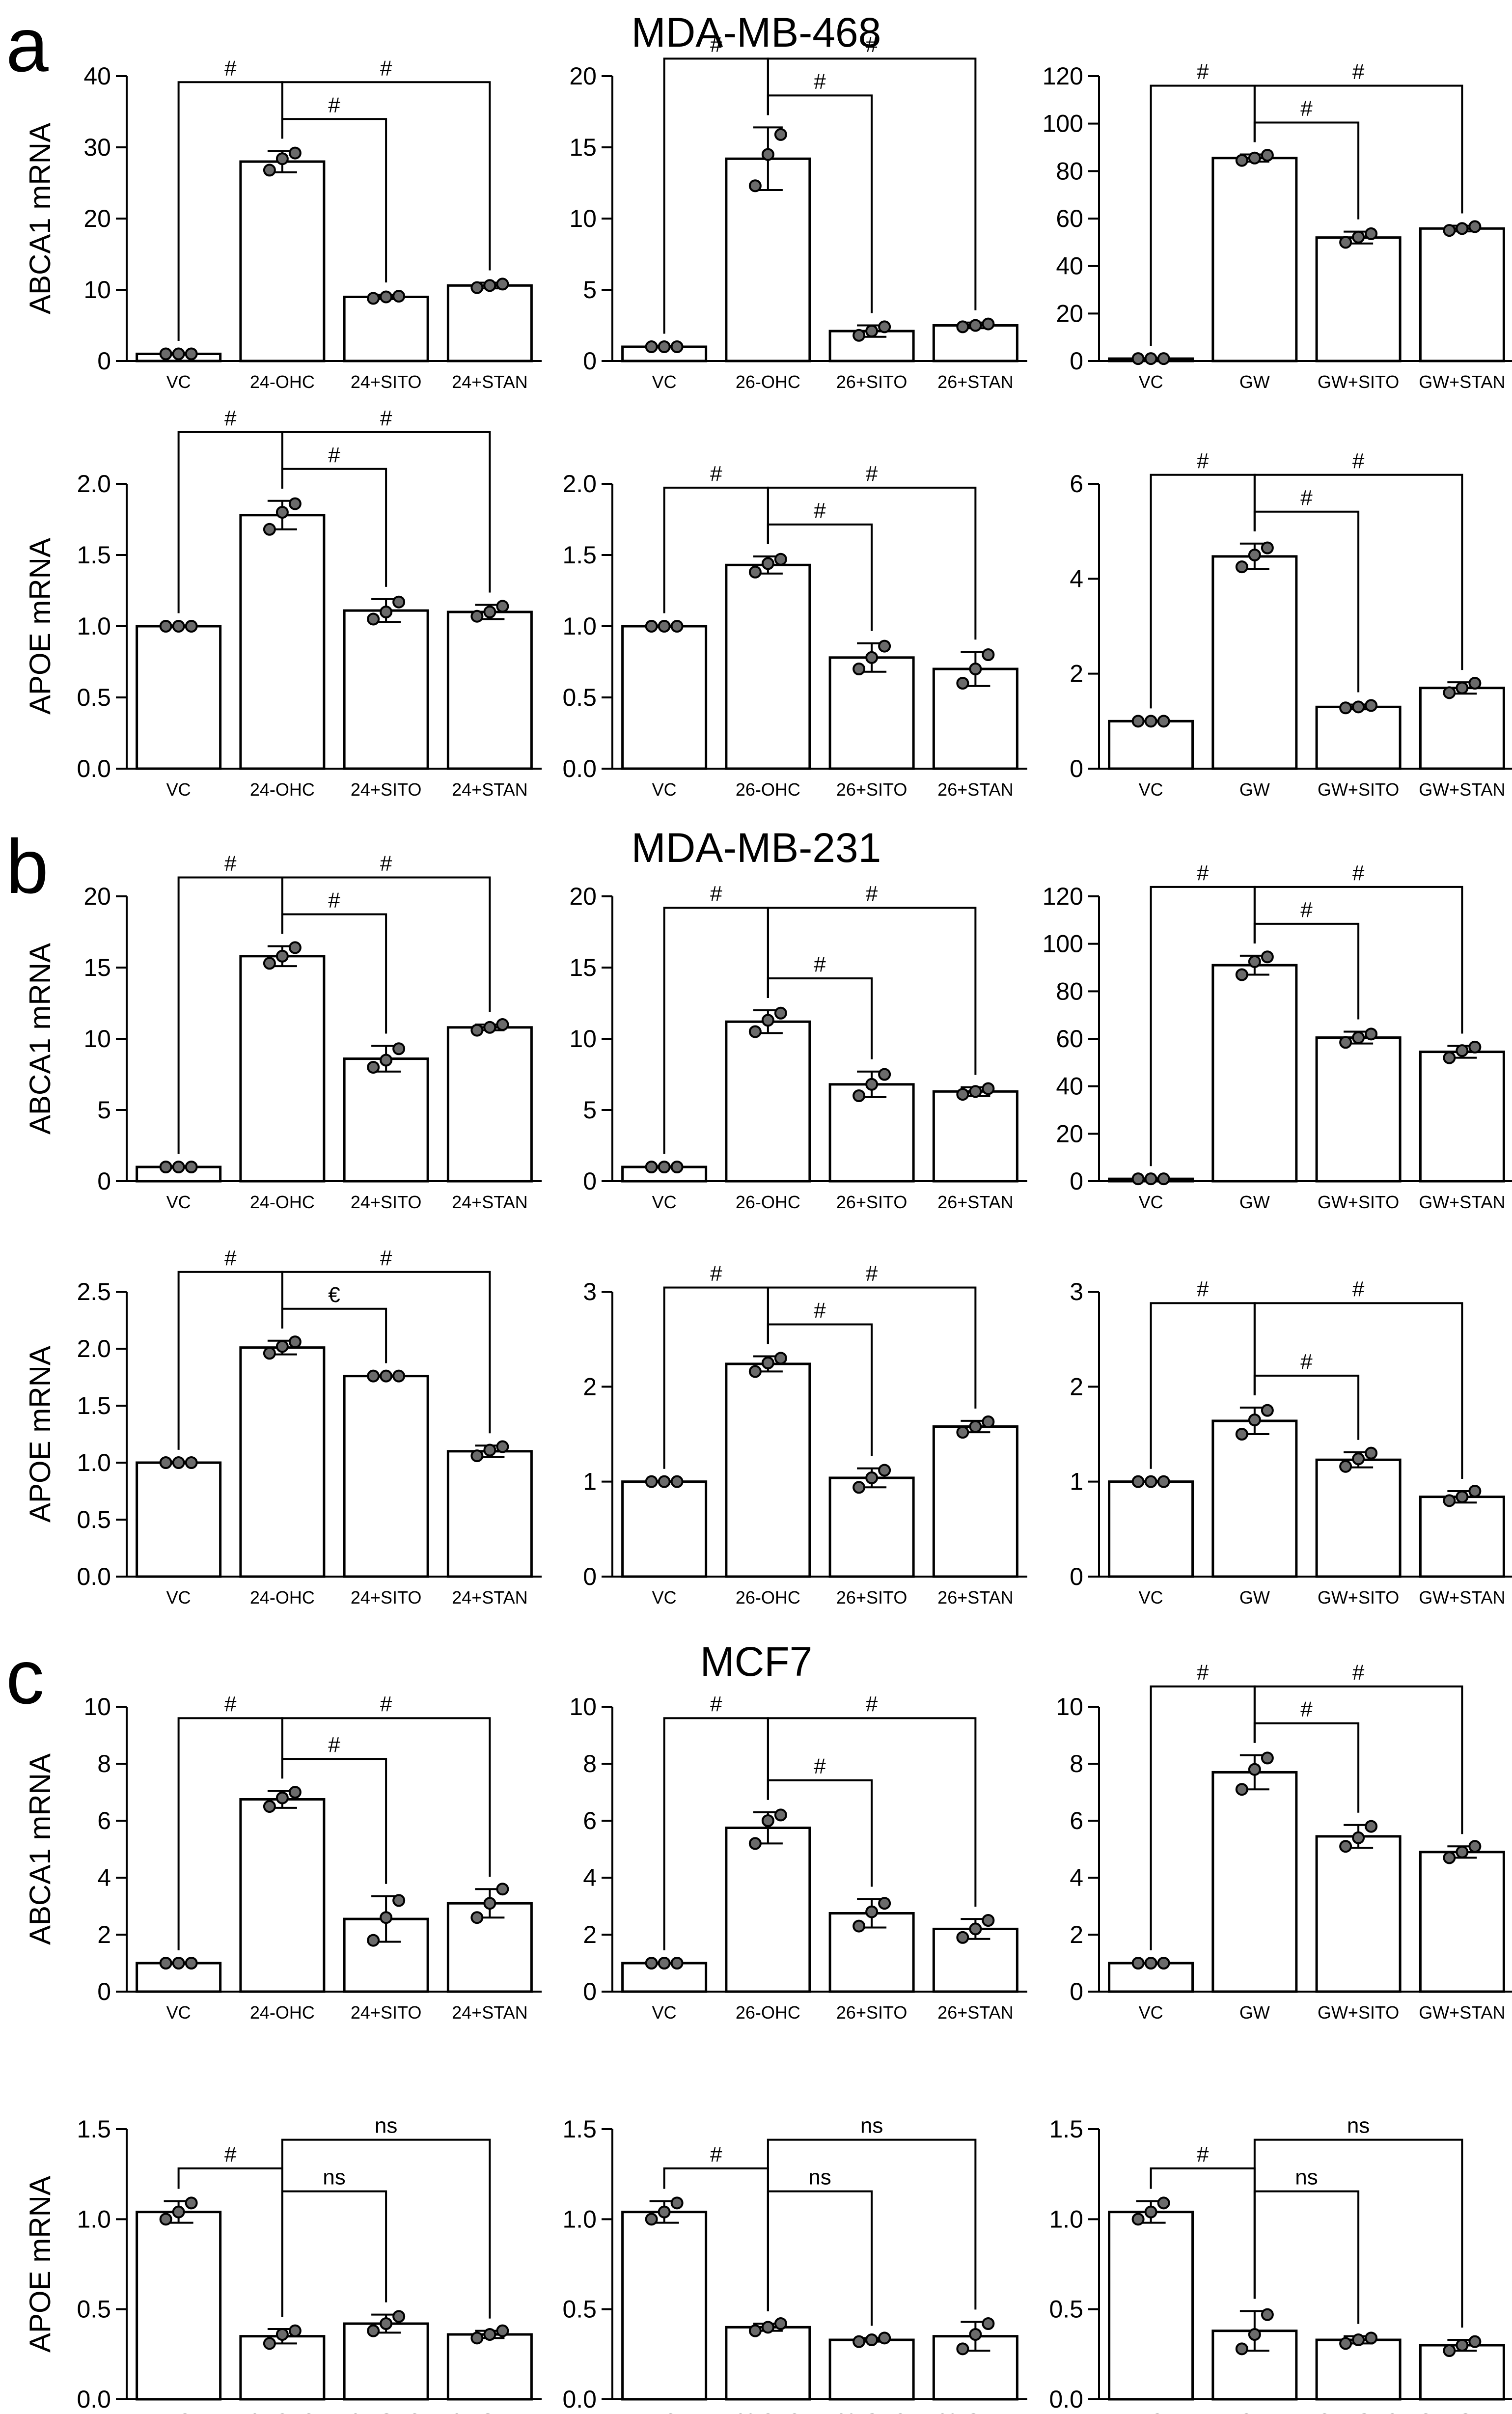  What do you see at coordinates (94, 2219) in the screenshot?
I see `y-tick-label: 1.0` at bounding box center [94, 2219].